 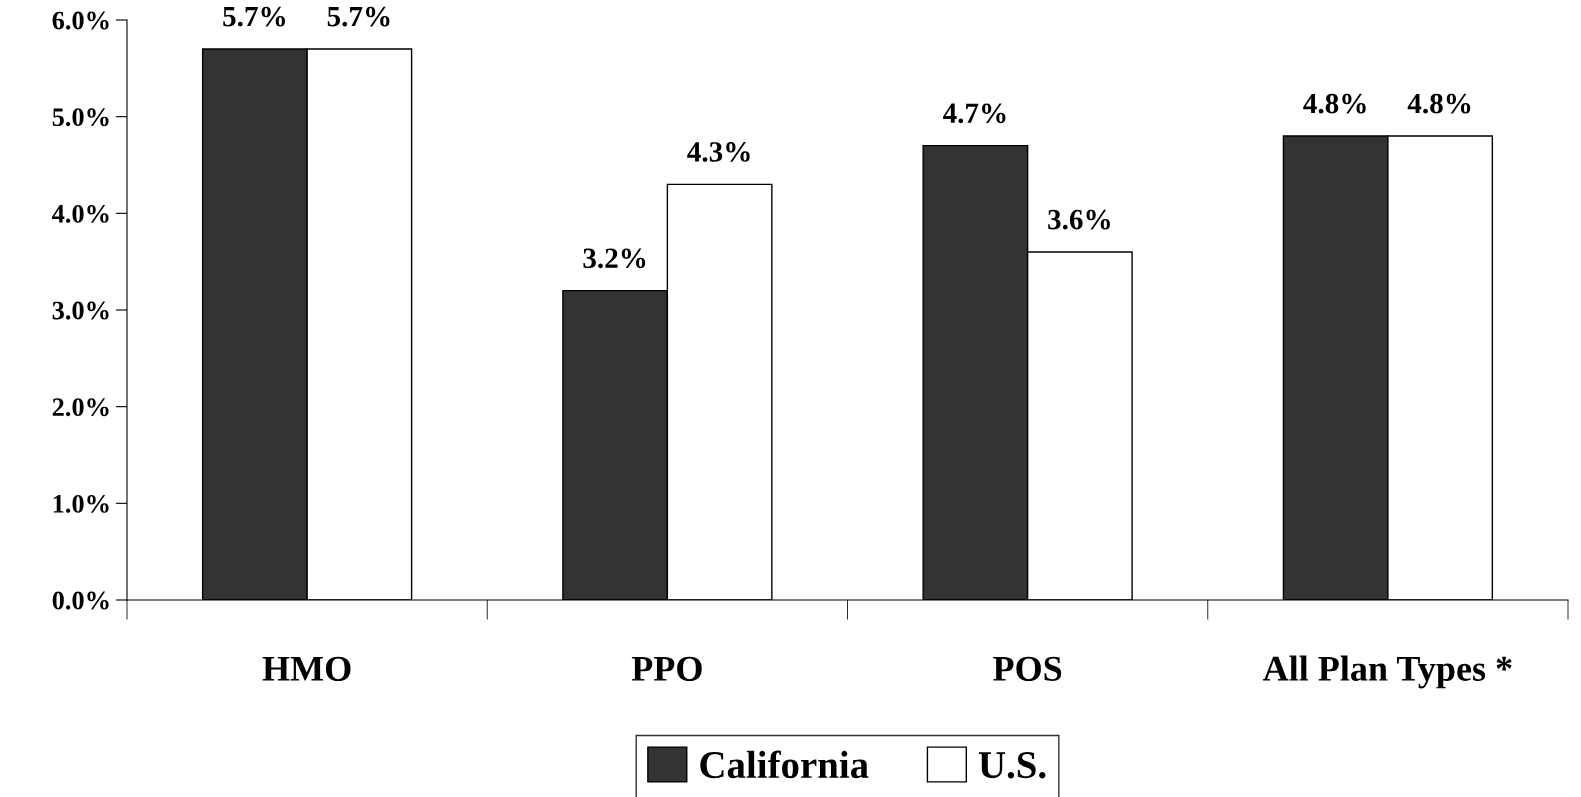 What do you see at coordinates (666, 668) in the screenshot?
I see `x-tick-label: PPO` at bounding box center [666, 668].